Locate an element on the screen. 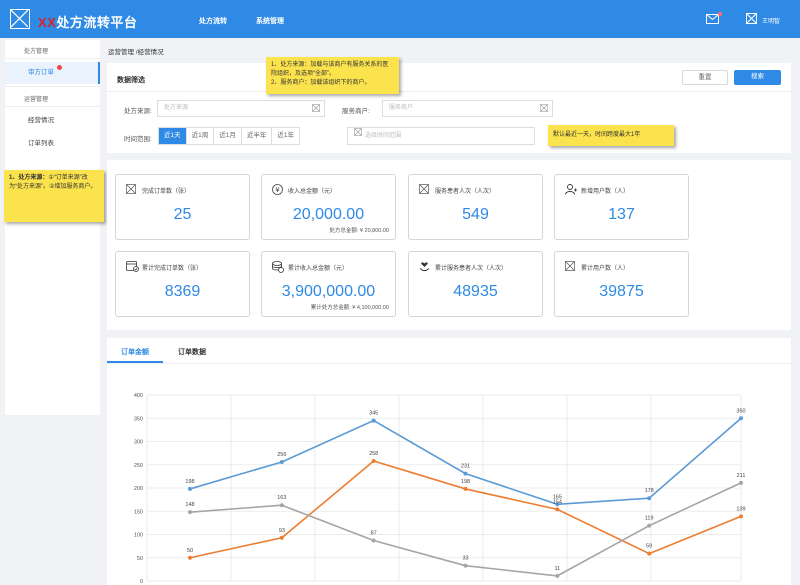  sidebar-item-order-list: 订单列表 is located at coordinates (41, 143).